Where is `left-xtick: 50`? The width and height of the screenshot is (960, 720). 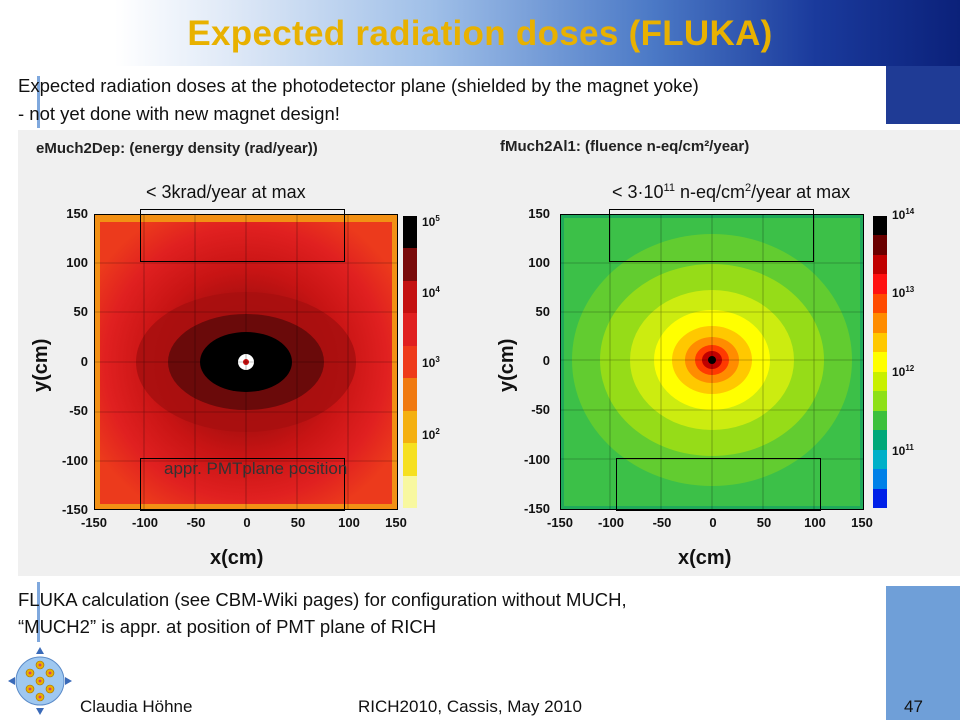
left-xtick: 50 is located at coordinates (298, 522).